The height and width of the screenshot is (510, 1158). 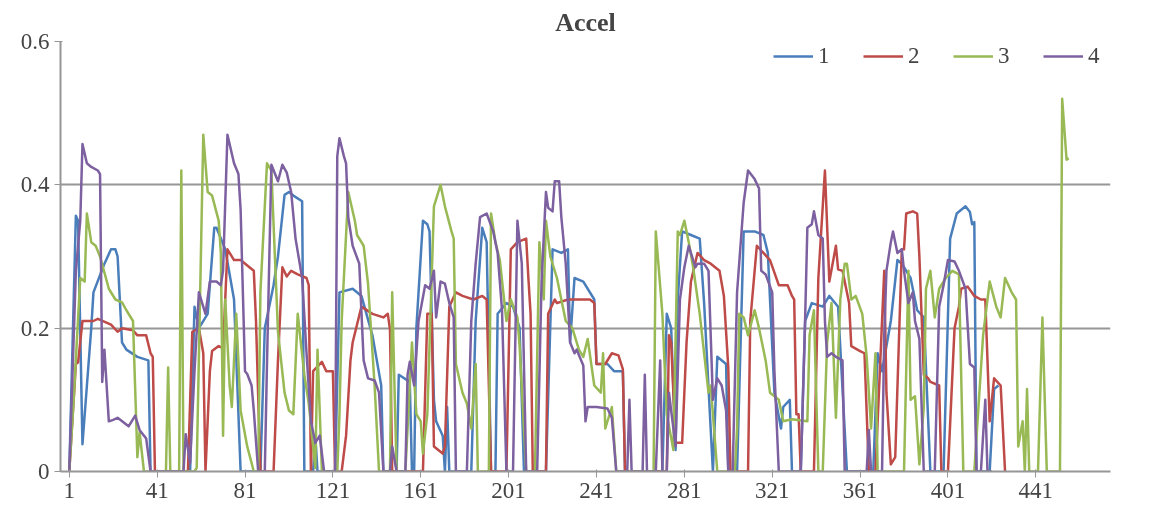 I want to click on x-tick-label: 401, so click(x=948, y=490).